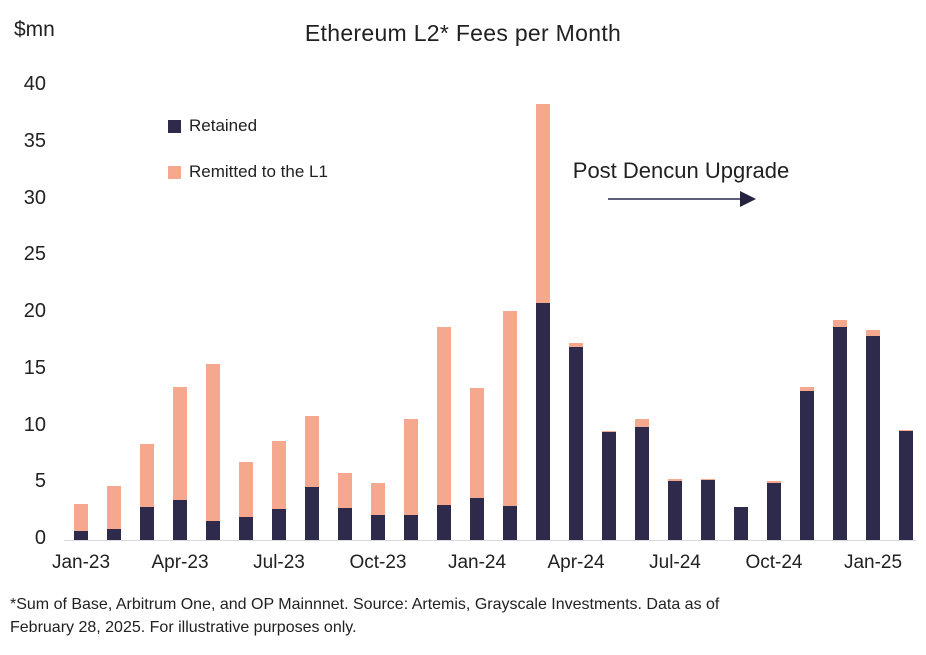 Image resolution: width=926 pixels, height=655 pixels. I want to click on x-tick-label-Jan-24: Jan-24, so click(477, 562).